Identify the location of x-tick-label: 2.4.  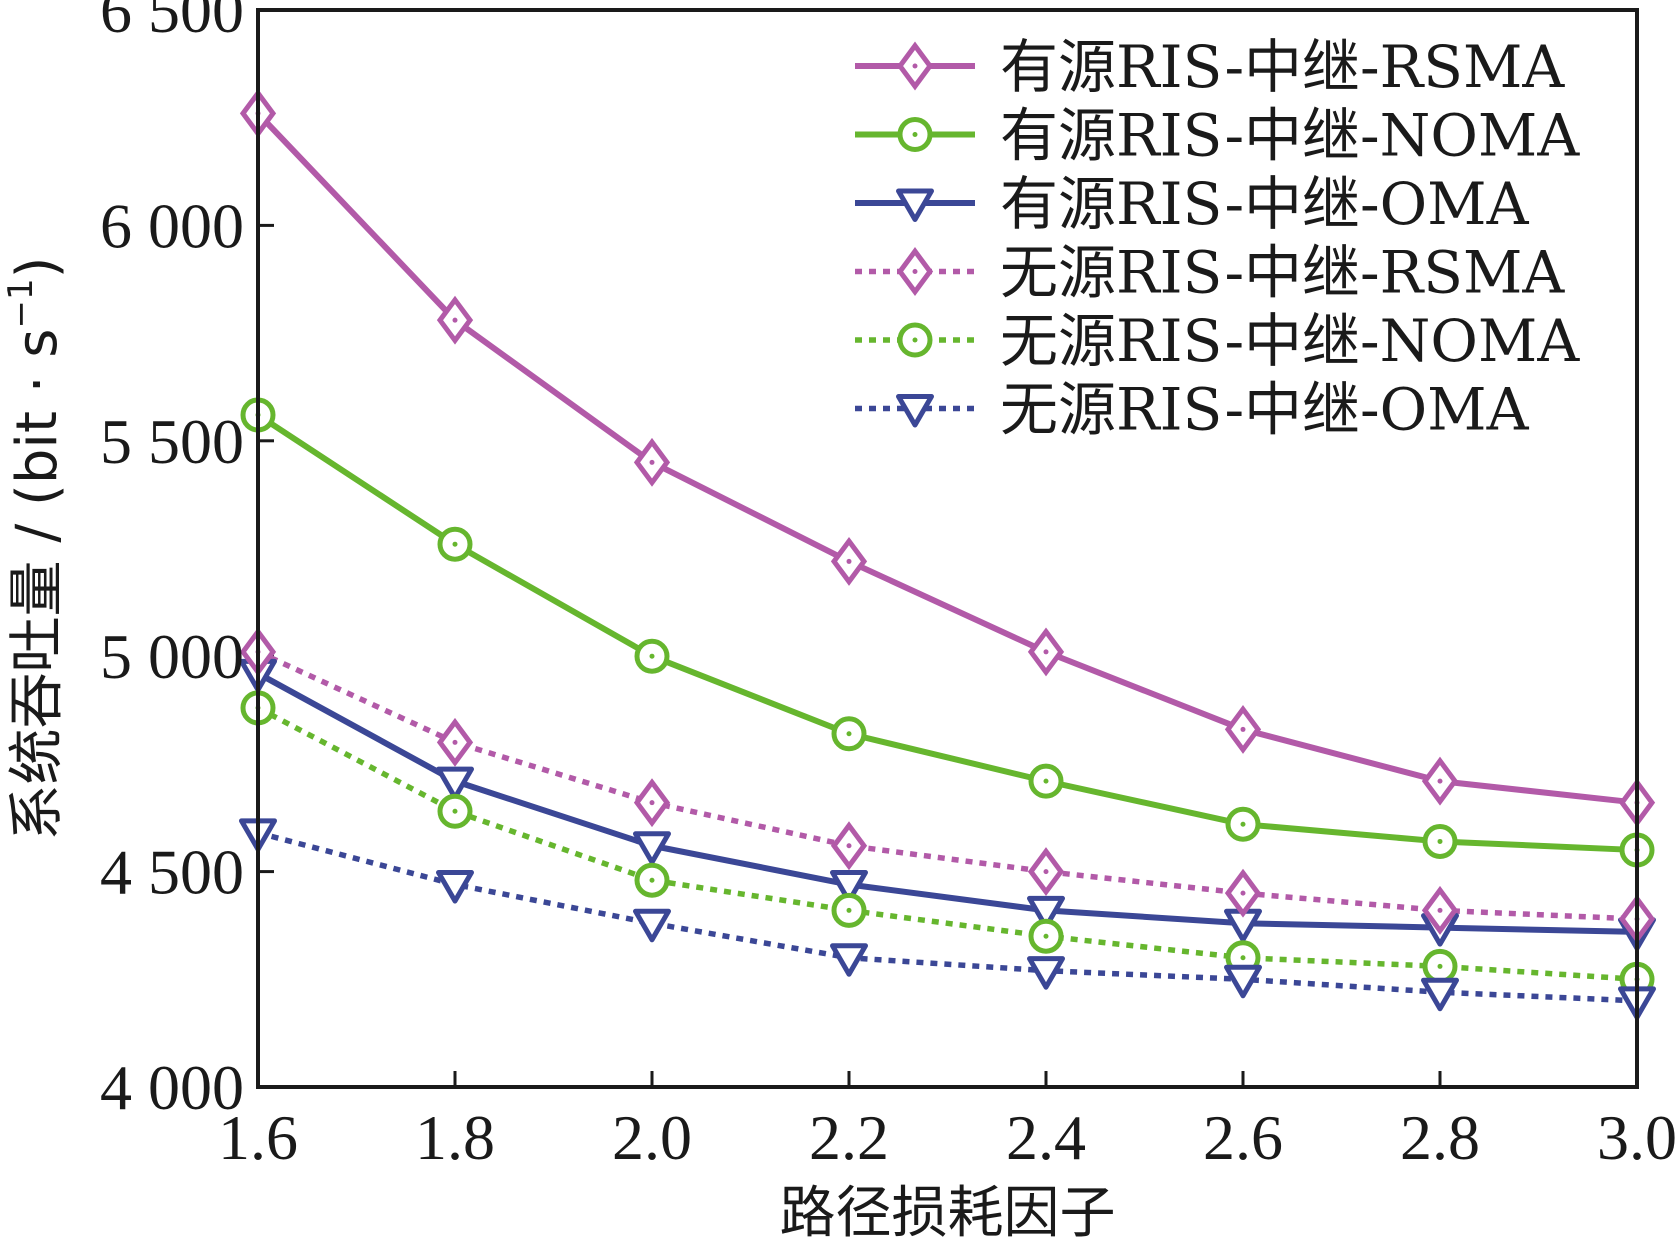
(1046, 1137).